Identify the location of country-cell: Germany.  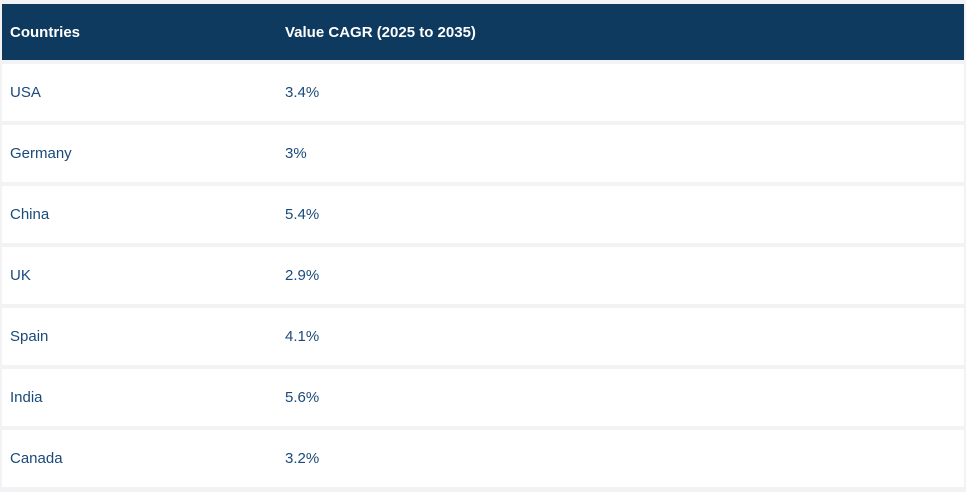
(139, 153).